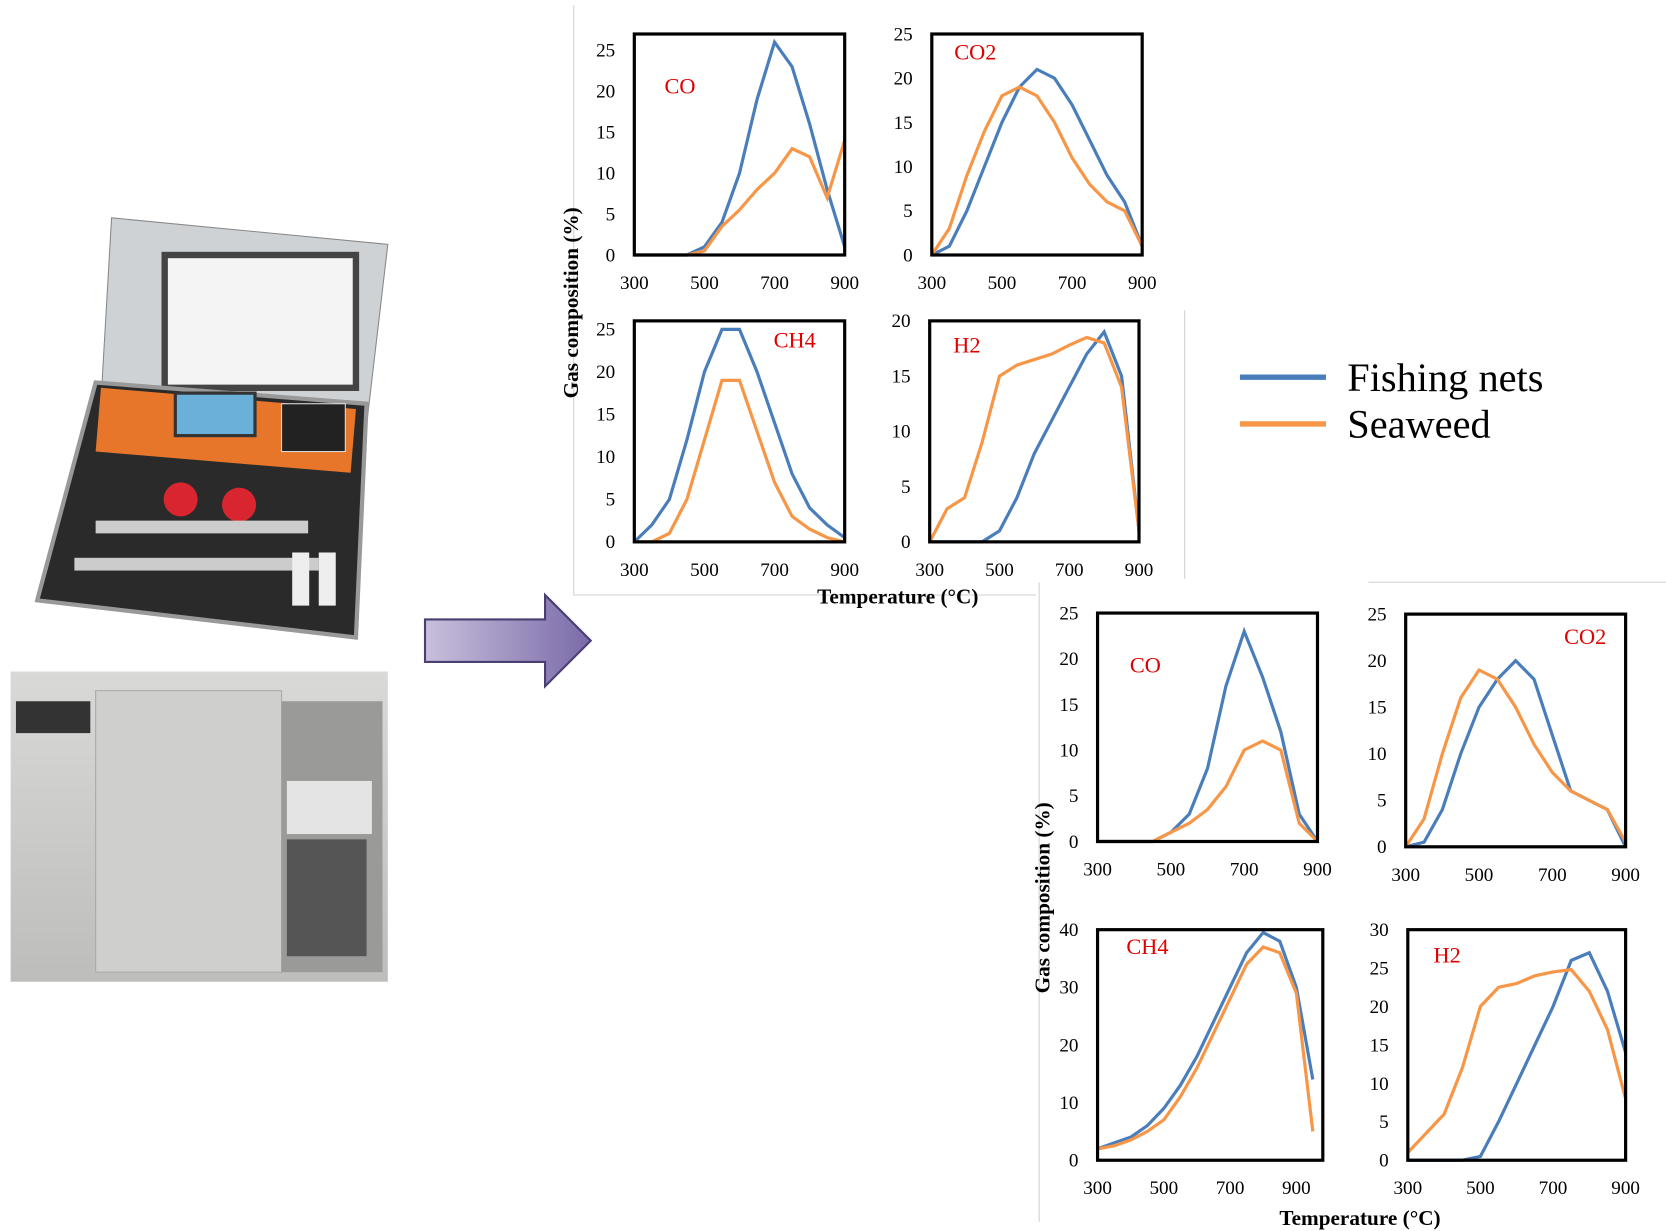 This screenshot has width=1666, height=1231. Describe the element at coordinates (1585, 636) in the screenshot. I see `gas-label: CO2` at that location.